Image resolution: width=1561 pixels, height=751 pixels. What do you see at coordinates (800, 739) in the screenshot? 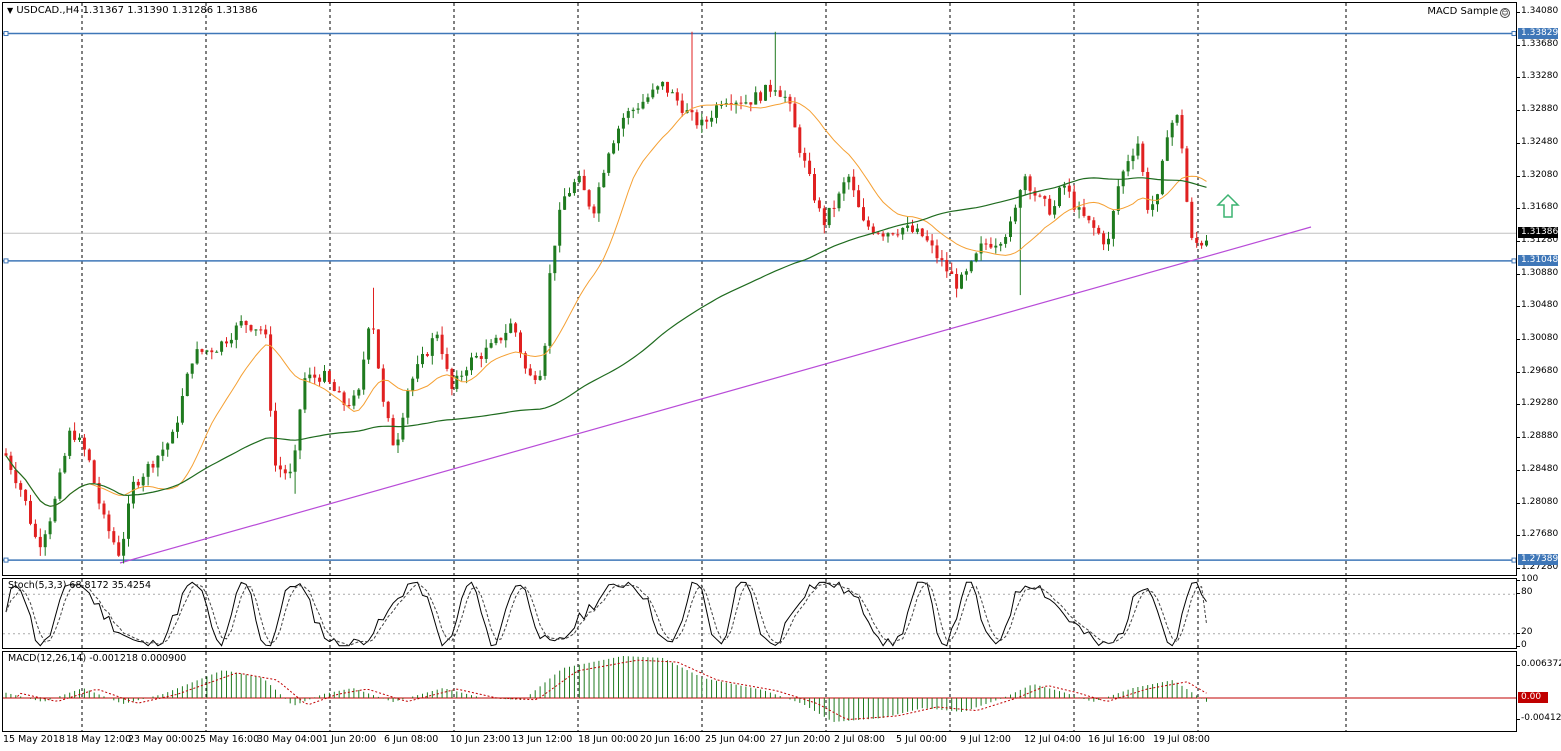
I see `time-tick-label: 27 Jun 20:00` at bounding box center [800, 739].